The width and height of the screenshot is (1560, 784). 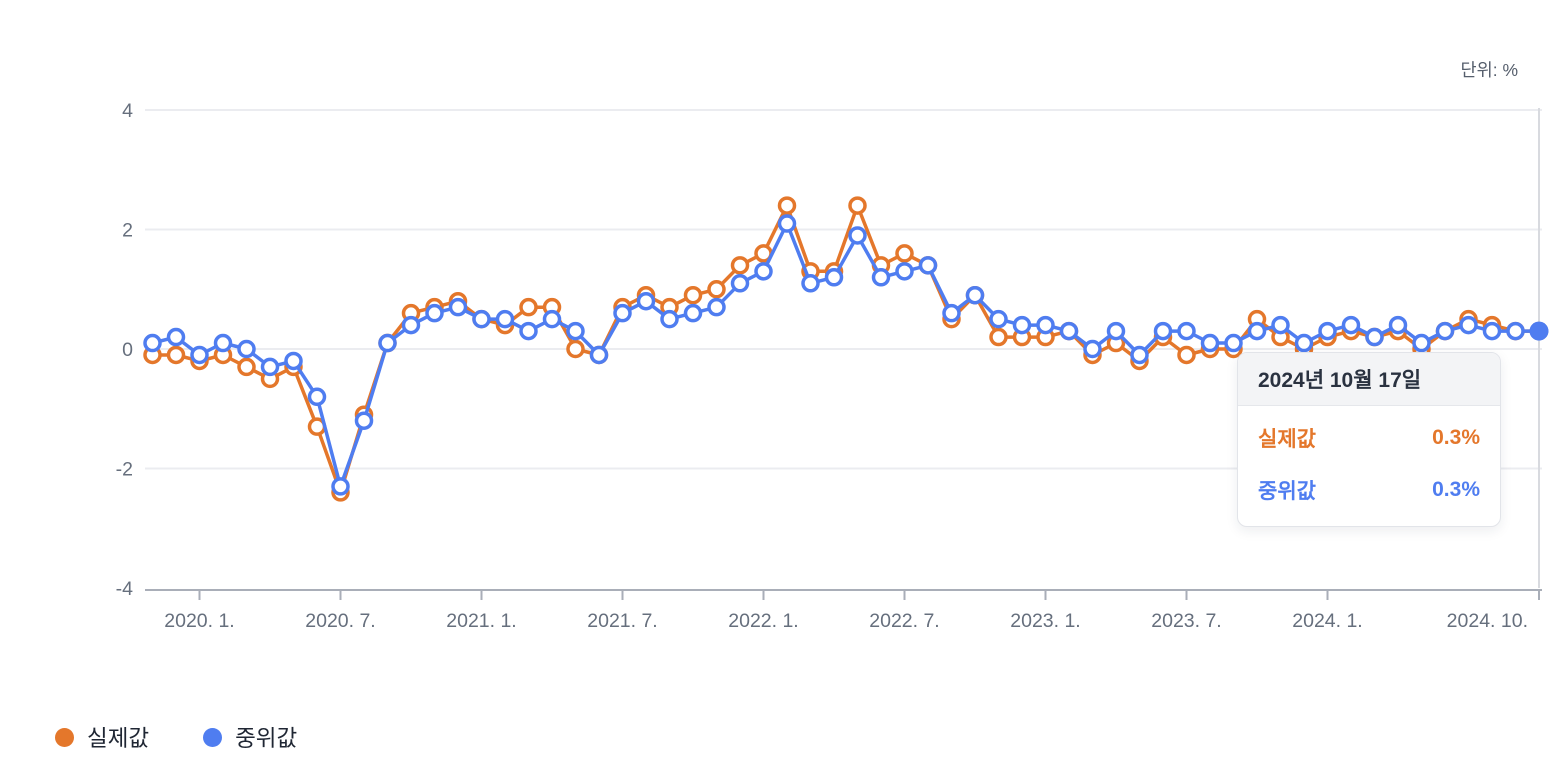 What do you see at coordinates (1456, 437) in the screenshot?
I see `tooltip-value-actual: 0.3%` at bounding box center [1456, 437].